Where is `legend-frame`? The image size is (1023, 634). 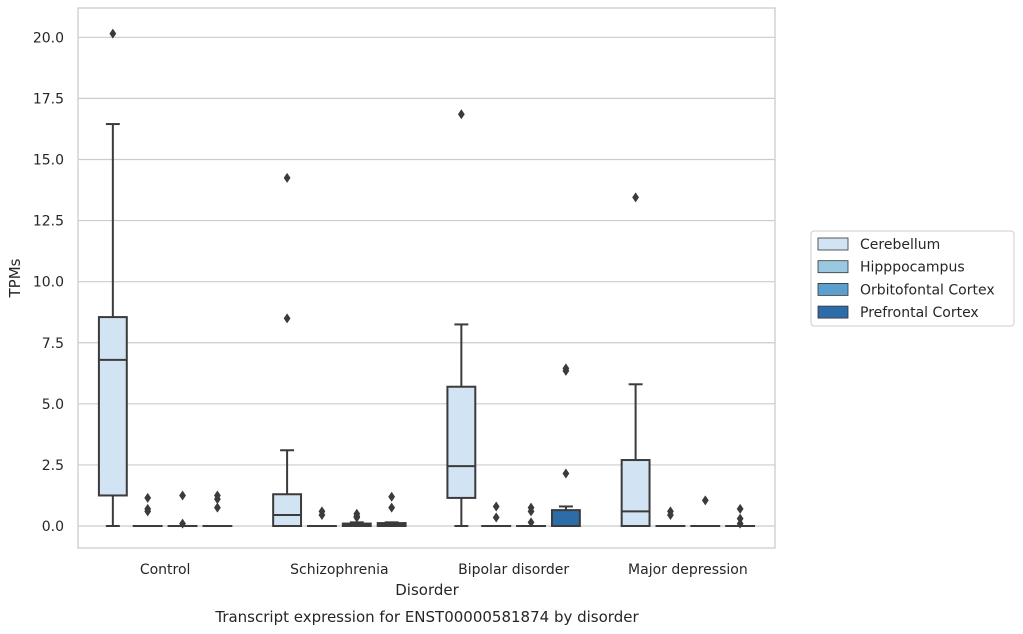 legend-frame is located at coordinates (912, 278).